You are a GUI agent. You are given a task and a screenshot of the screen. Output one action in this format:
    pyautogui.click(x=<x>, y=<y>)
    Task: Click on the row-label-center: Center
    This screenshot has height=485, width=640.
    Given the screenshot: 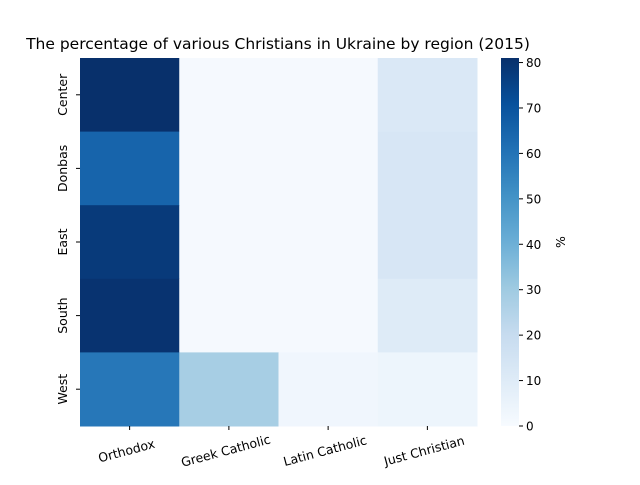 What is the action you would take?
    pyautogui.click(x=62, y=94)
    